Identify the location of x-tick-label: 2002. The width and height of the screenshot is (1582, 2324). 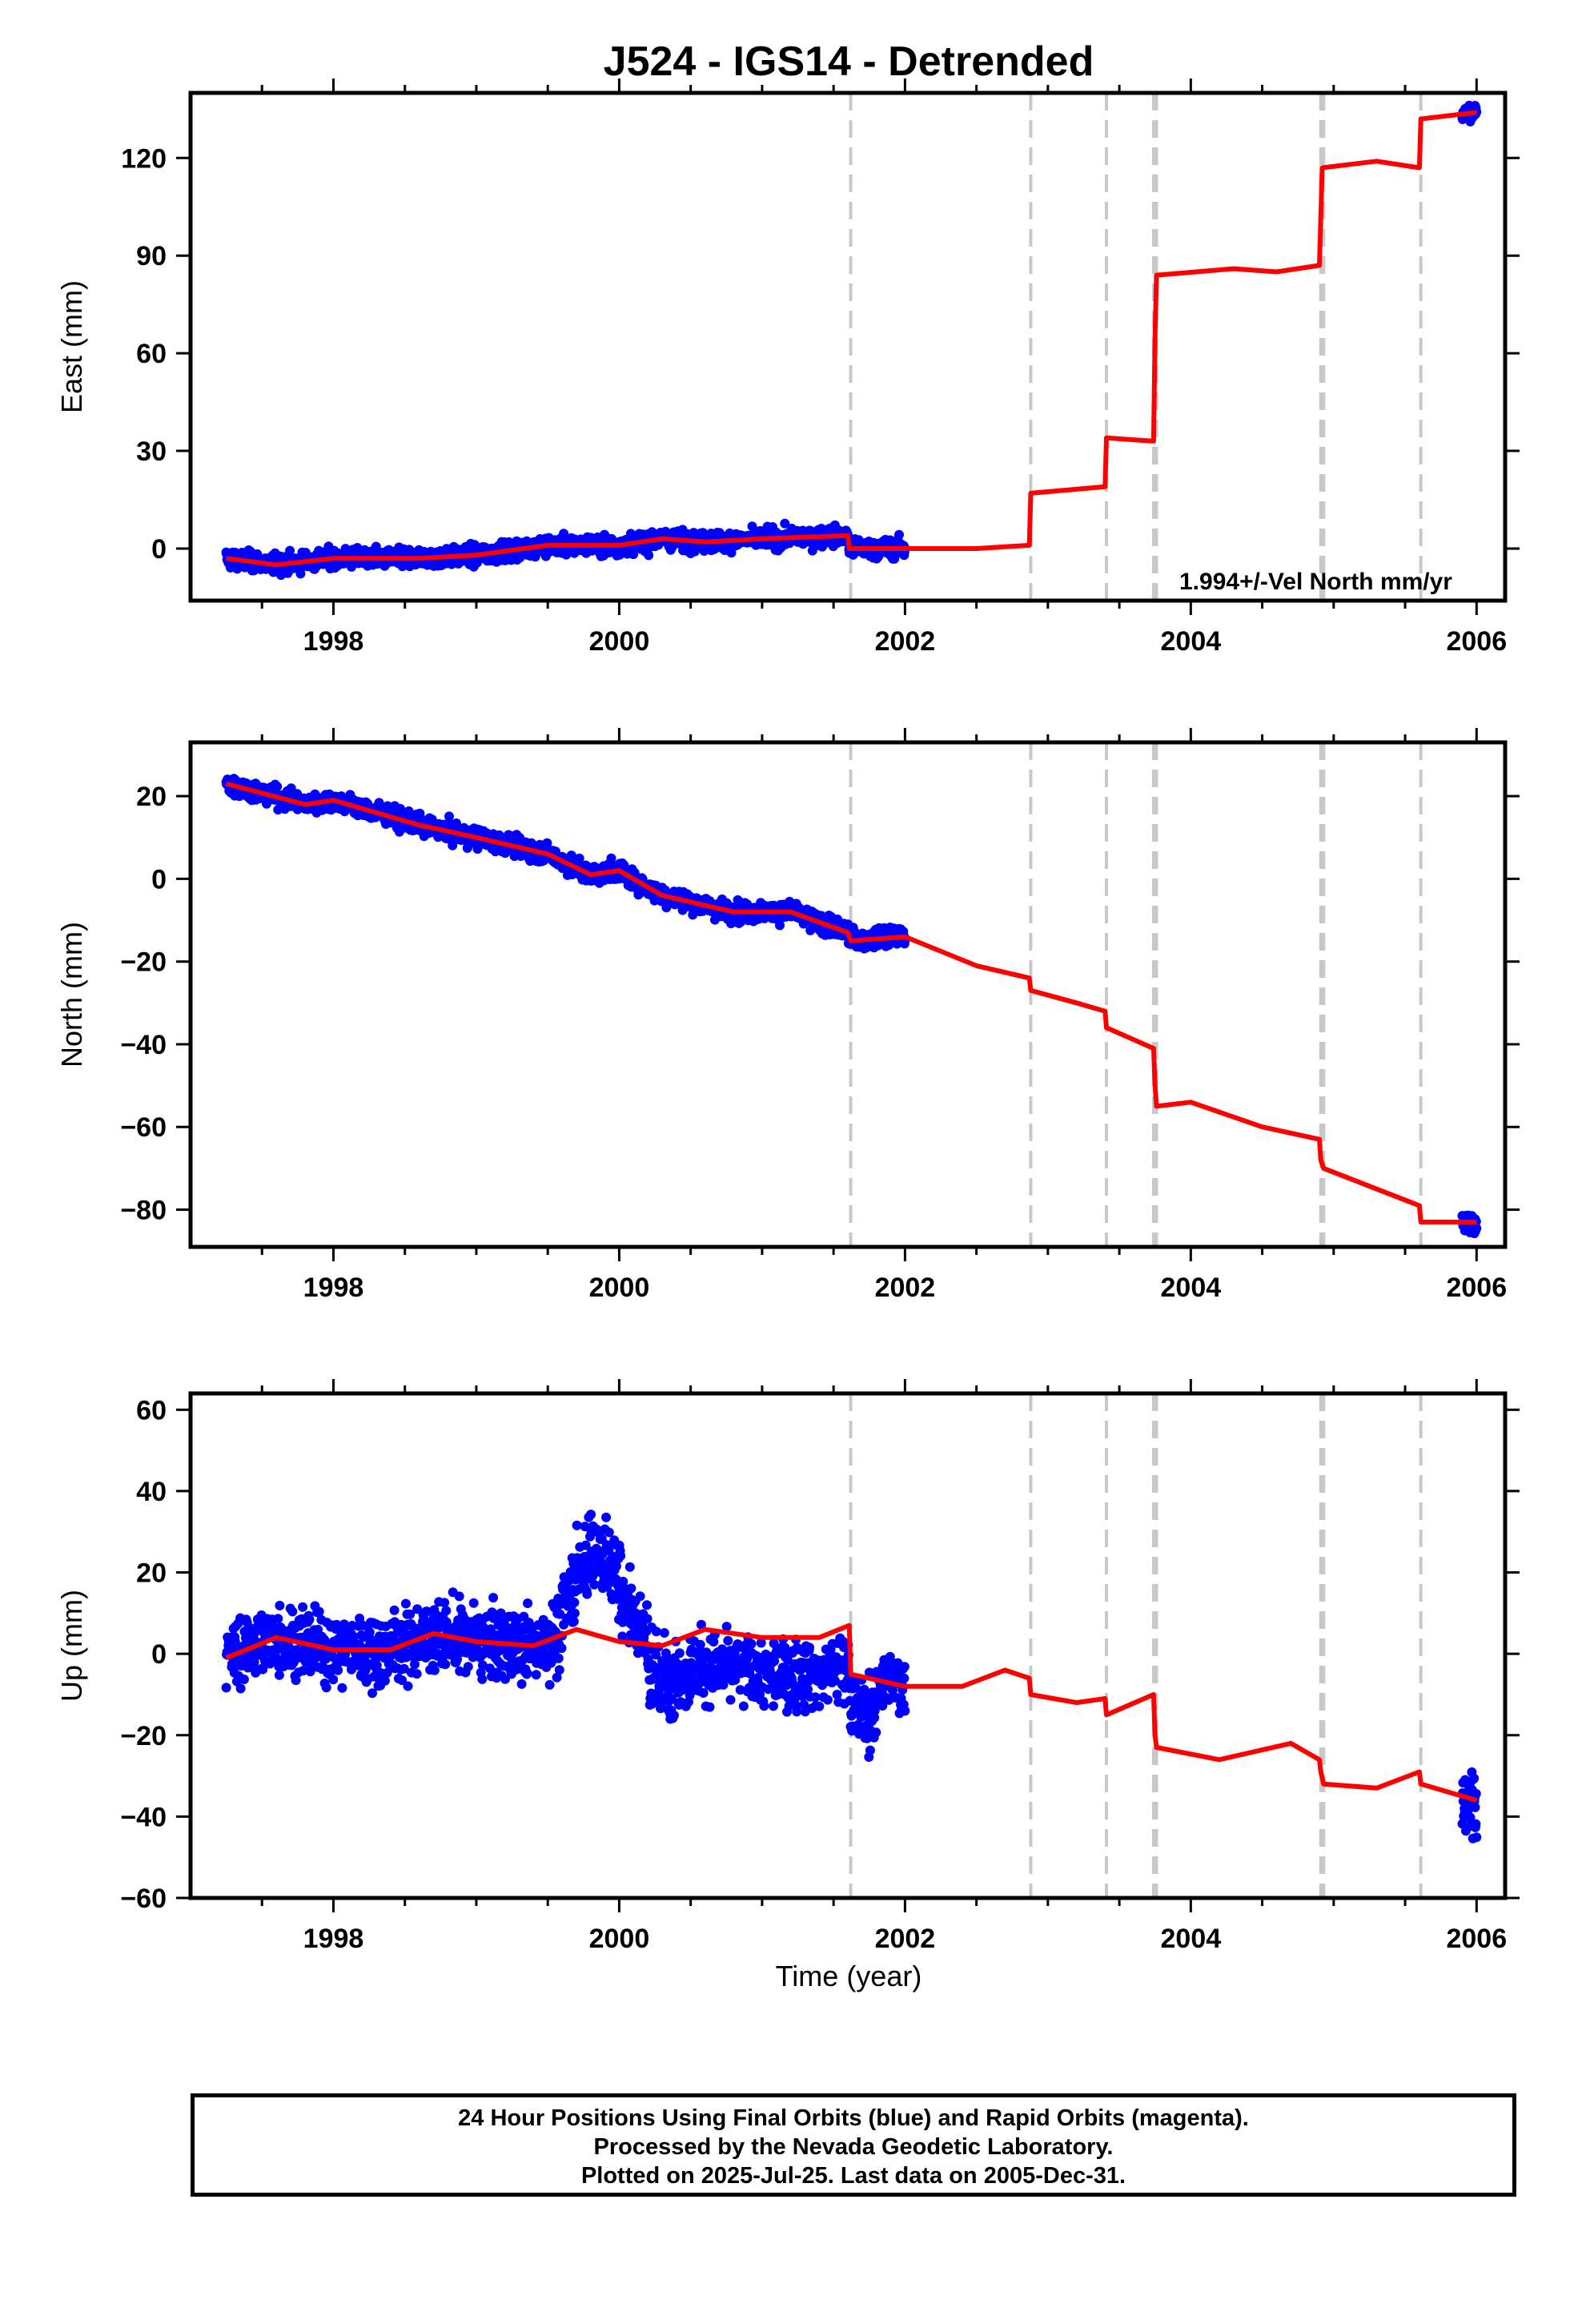
(905, 641).